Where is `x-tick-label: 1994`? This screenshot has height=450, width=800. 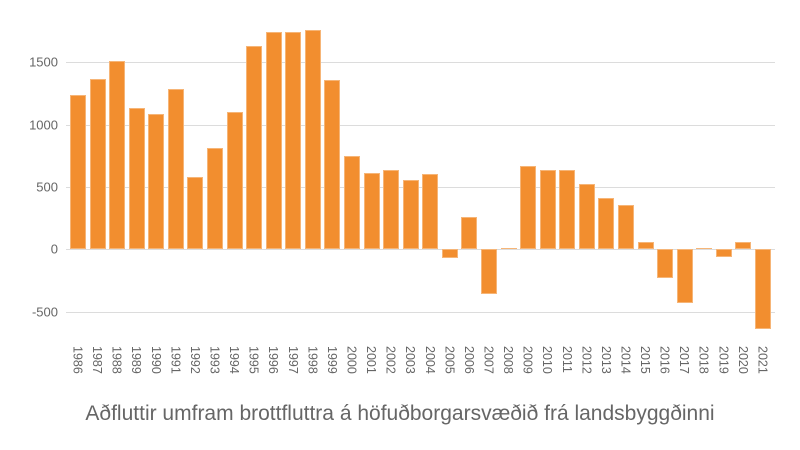 x-tick-label: 1994 is located at coordinates (234, 360).